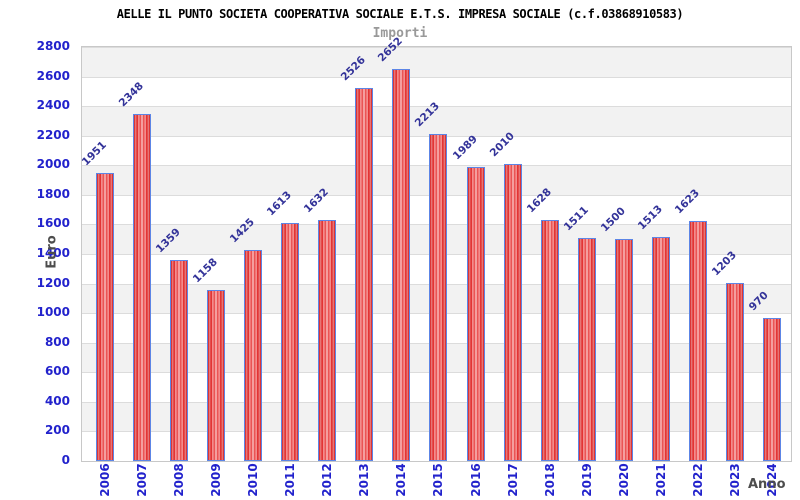  Describe the element at coordinates (465, 148) in the screenshot. I see `bar-value-label: 1989` at that location.